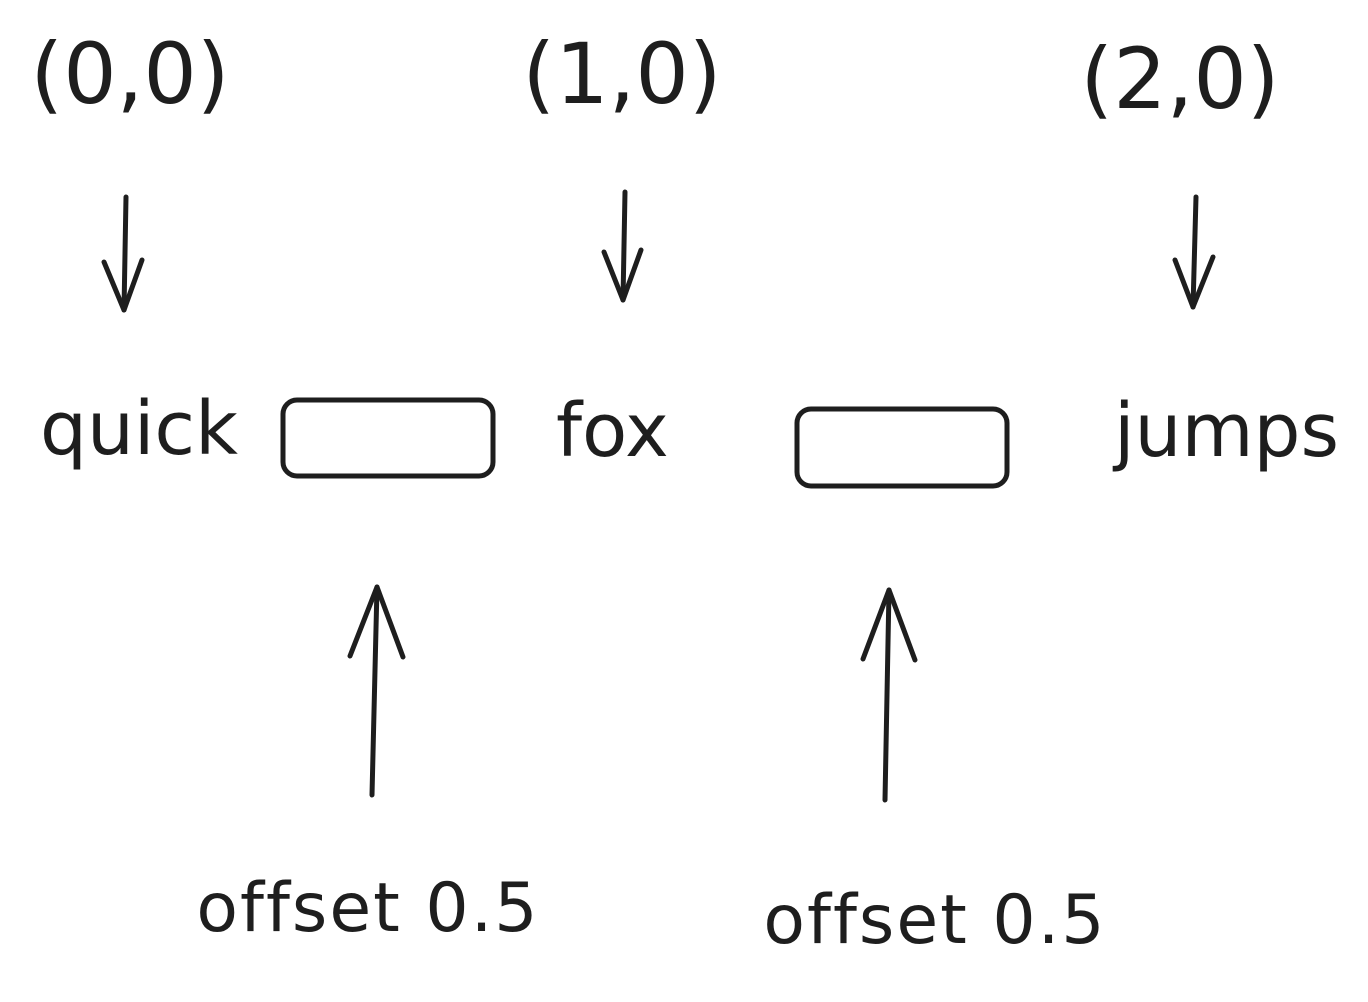 The image size is (1368, 1002). What do you see at coordinates (139, 429) in the screenshot?
I see `word-label-0: quick` at bounding box center [139, 429].